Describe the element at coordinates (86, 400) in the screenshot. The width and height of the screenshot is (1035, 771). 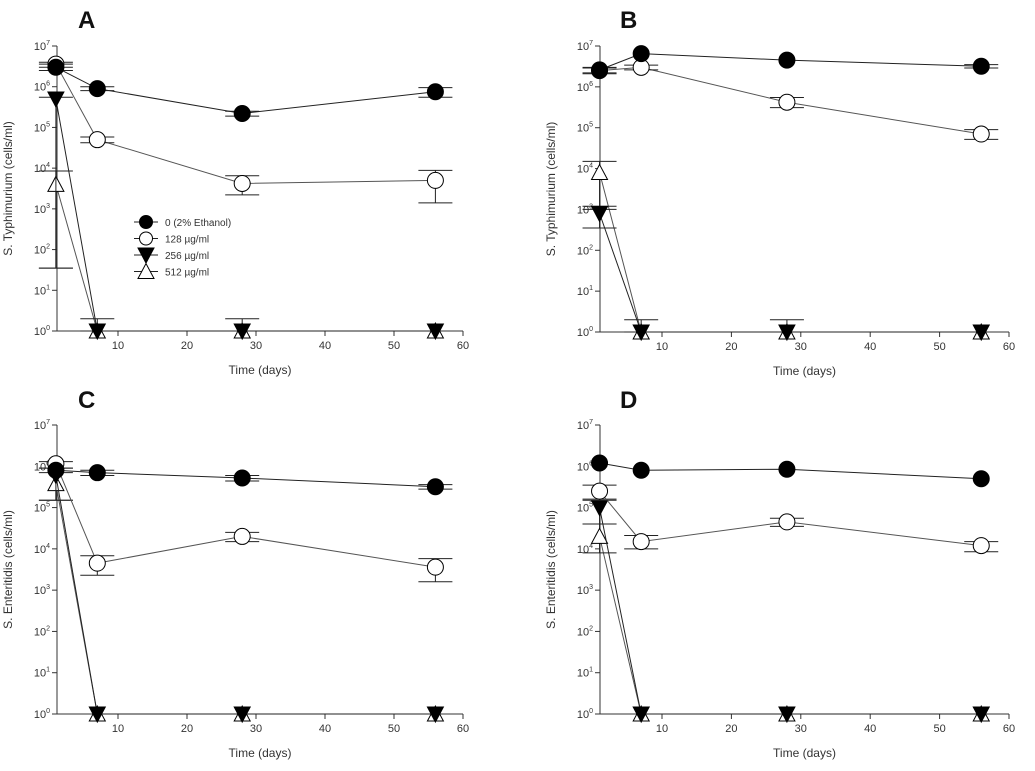
I see `panel-label: C` at that location.